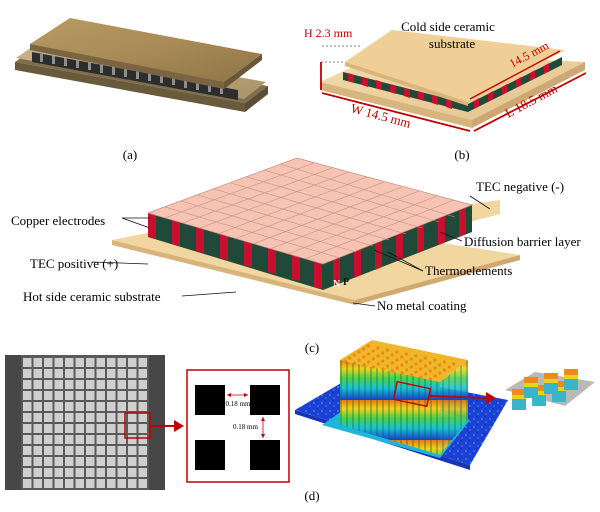 This screenshot has height=512, width=600. What do you see at coordinates (167, 426) in the screenshot?
I see `zoom-arrow` at bounding box center [167, 426].